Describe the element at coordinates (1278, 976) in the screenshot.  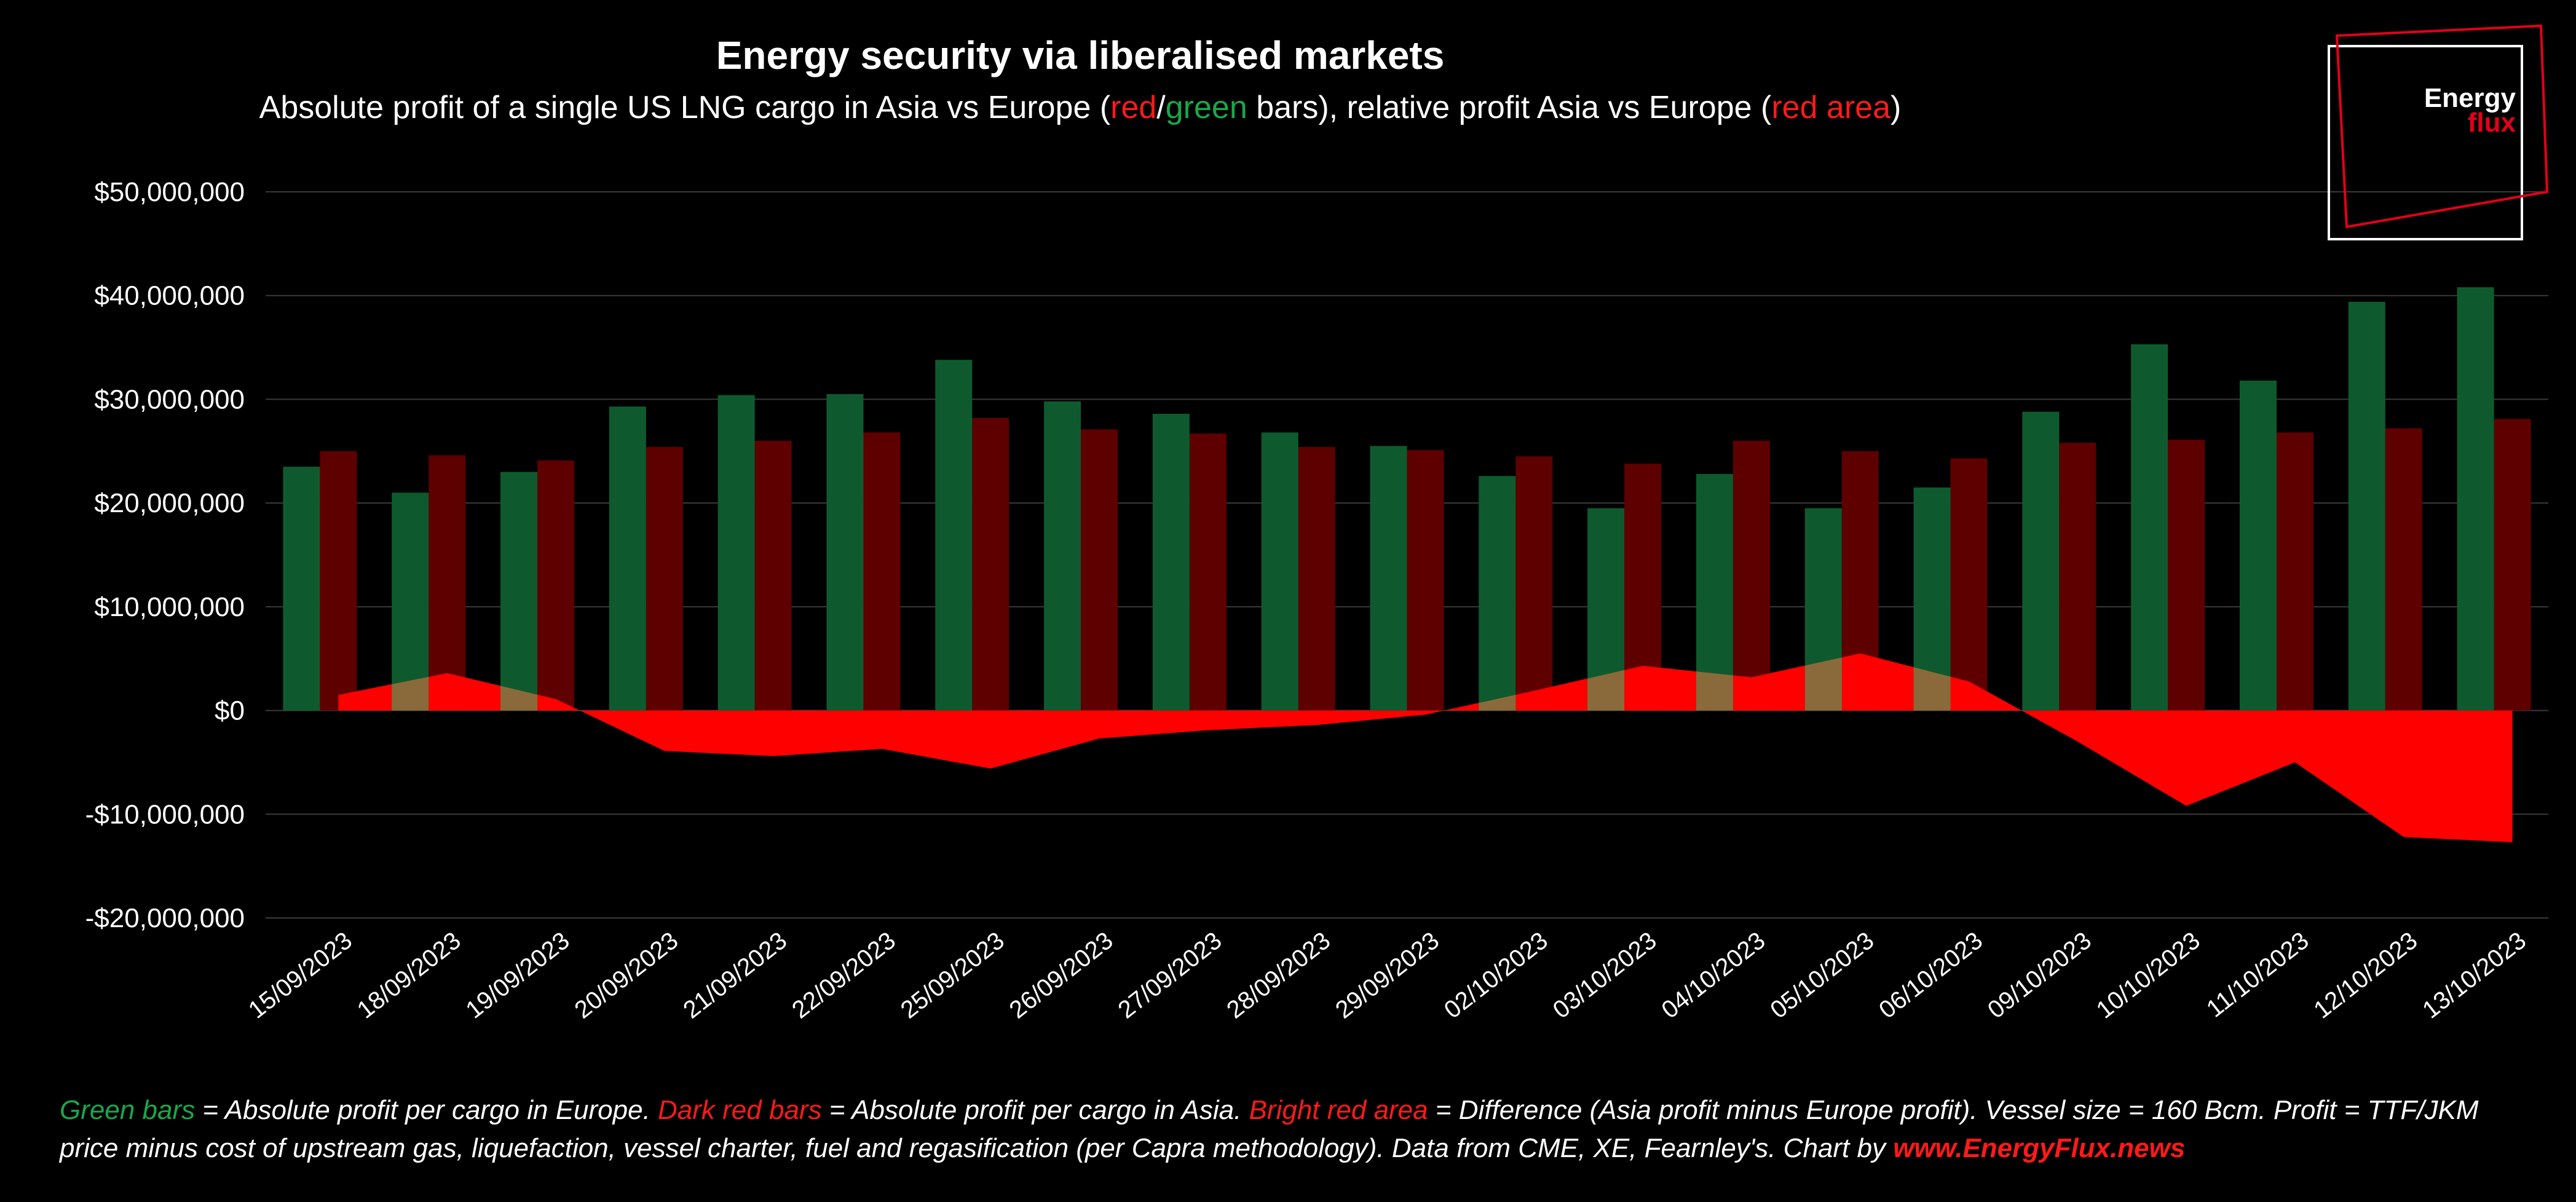
I see `x-tick-label: 28/09/2023` at that location.